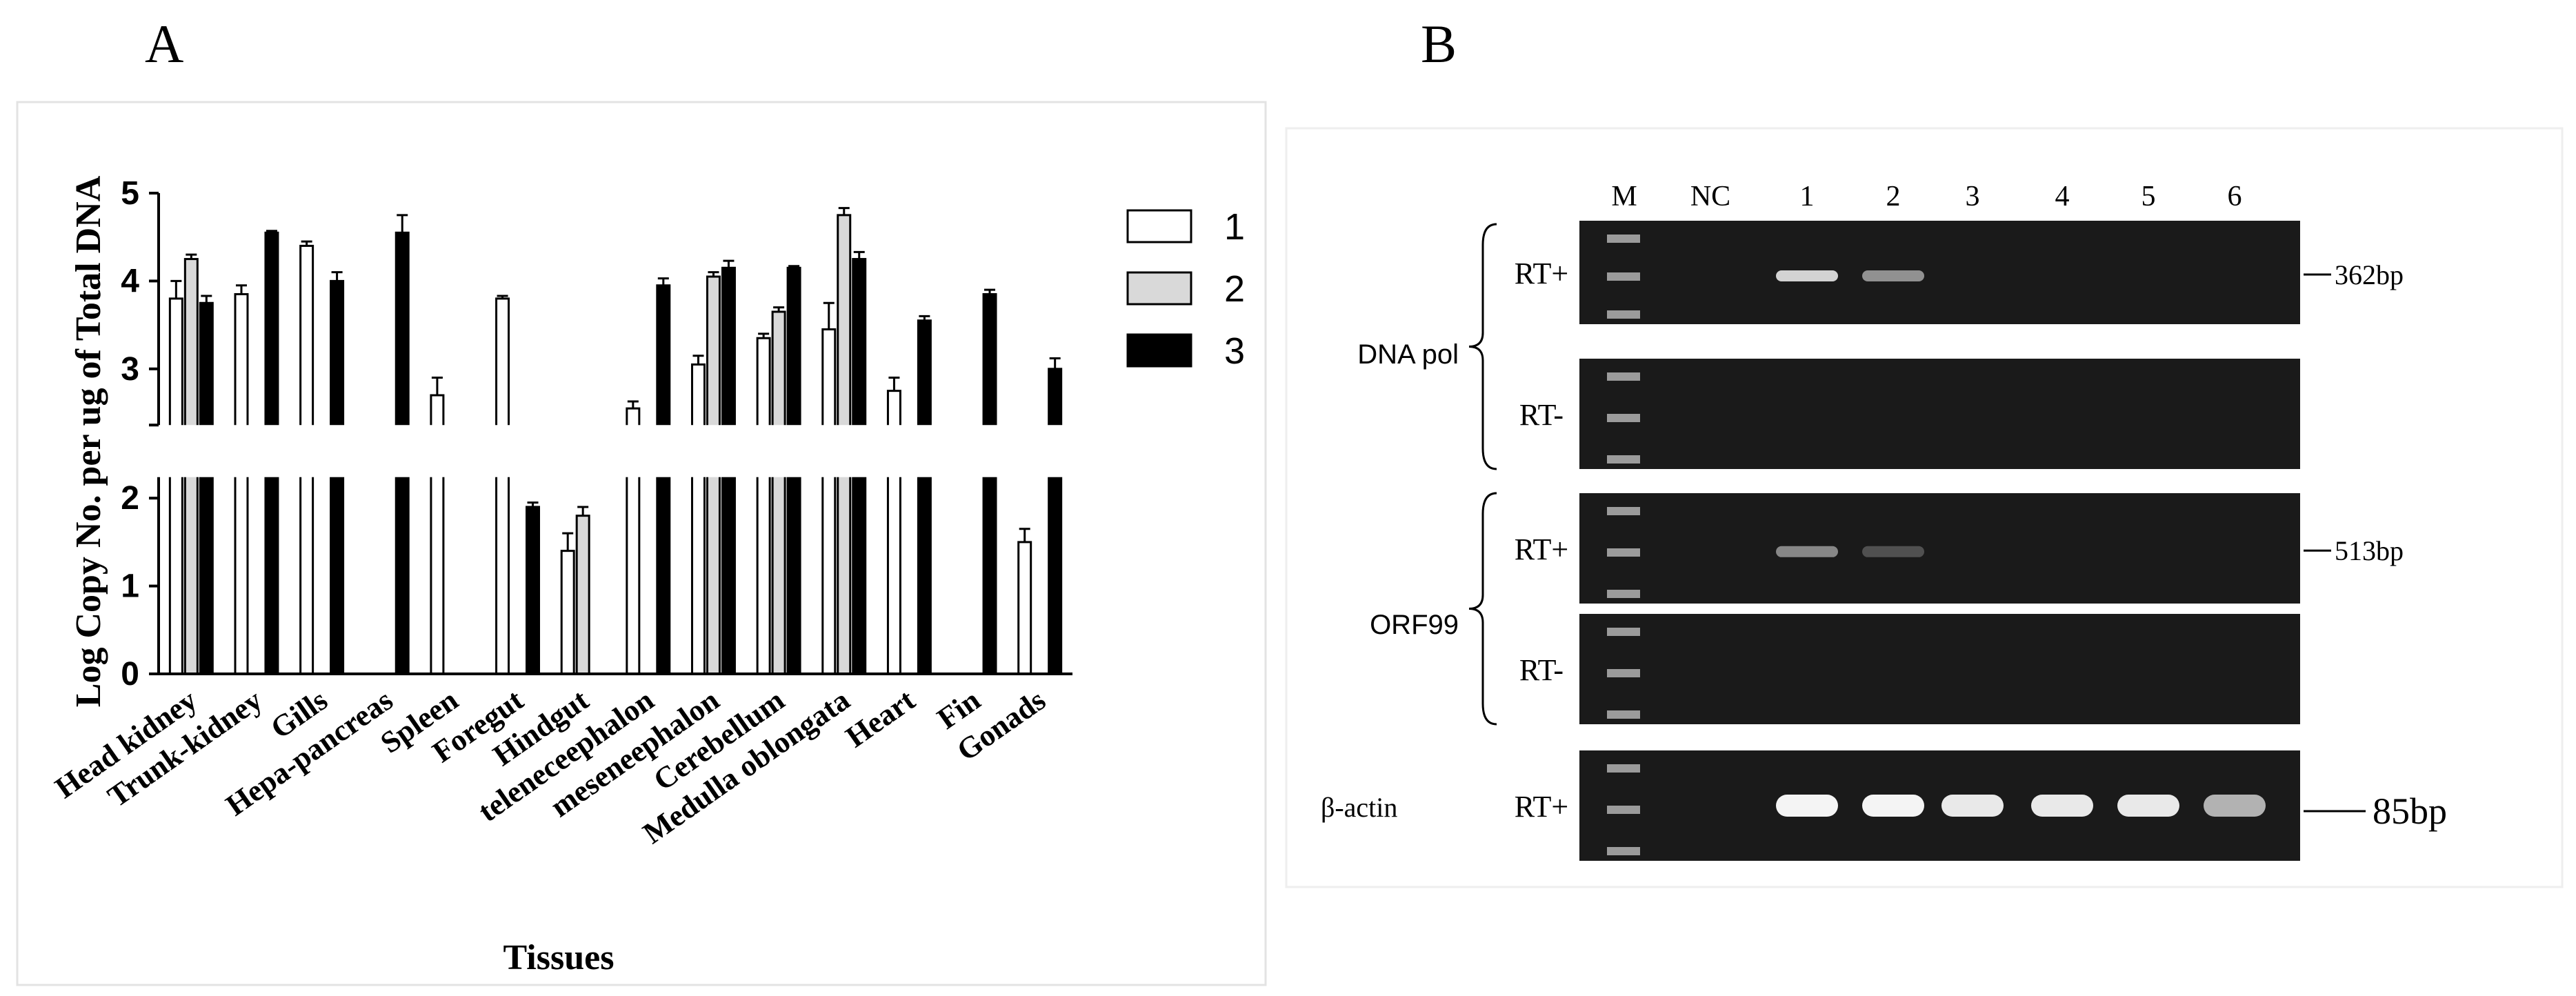  What do you see at coordinates (1807, 196) in the screenshot?
I see `lane-label-1: 1` at bounding box center [1807, 196].